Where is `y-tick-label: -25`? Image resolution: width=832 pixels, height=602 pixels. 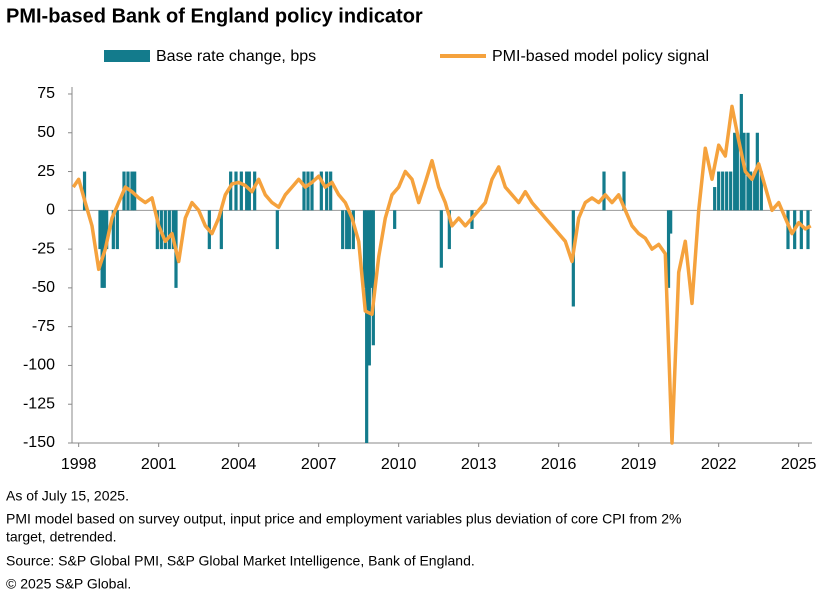 y-tick-label: -25 is located at coordinates (43, 248).